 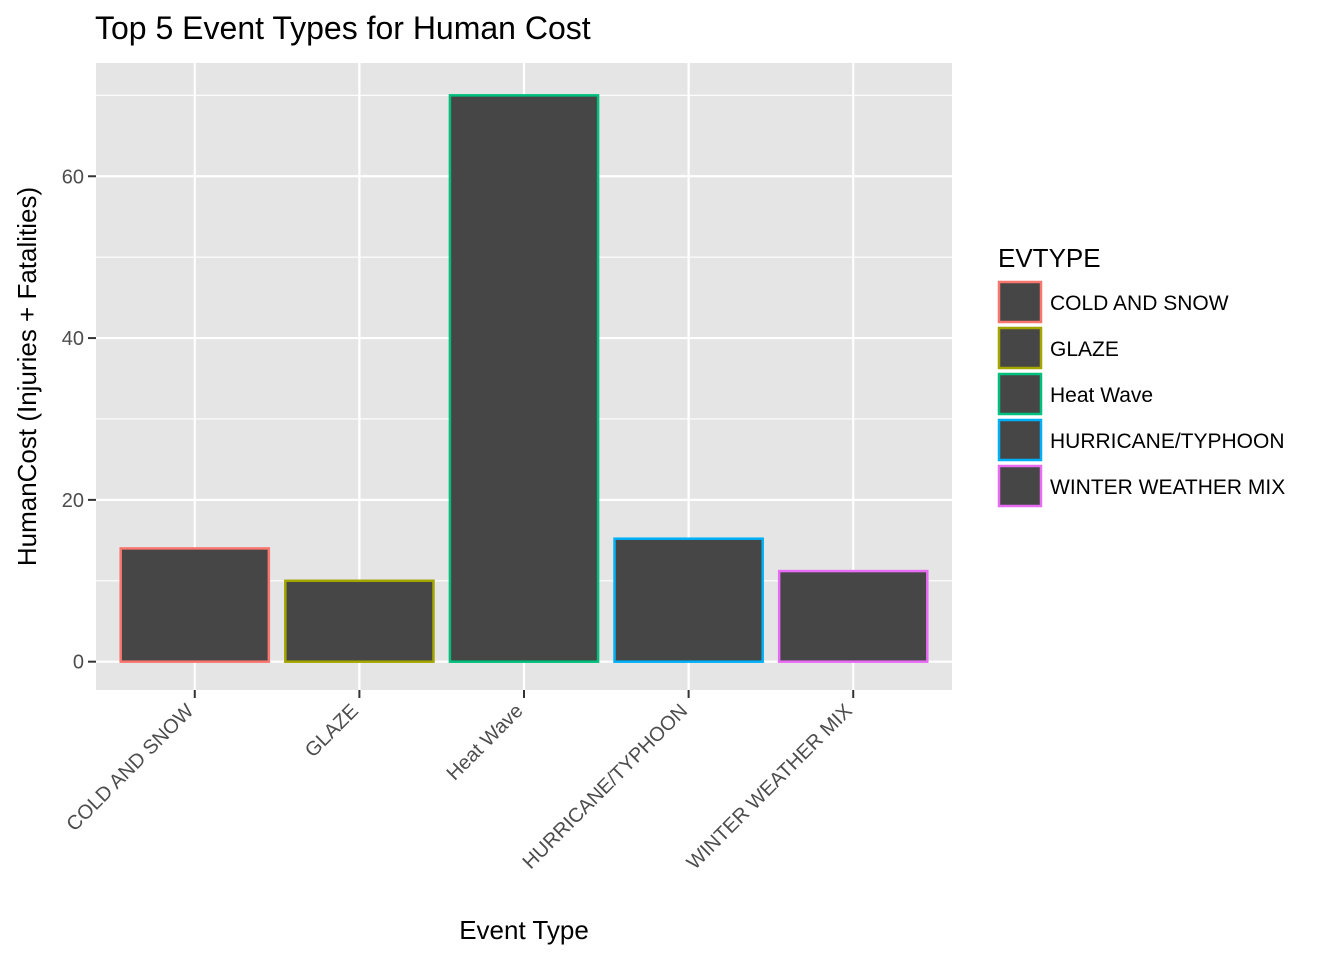 I want to click on chart-title: Top 5 Event Types for Human Cost, so click(x=343, y=28).